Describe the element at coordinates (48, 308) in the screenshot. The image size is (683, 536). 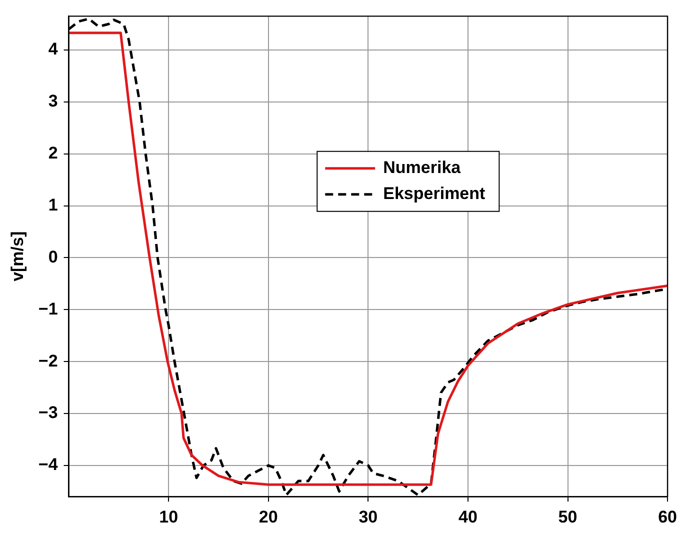
I see `y-tick-label: −1` at that location.